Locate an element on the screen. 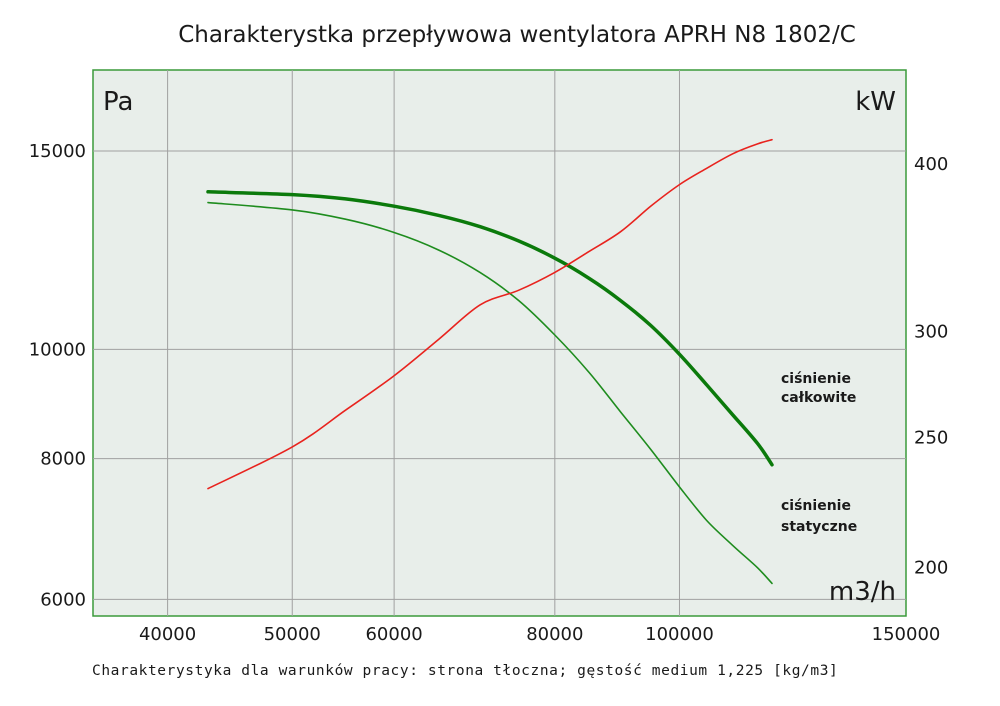 The width and height of the screenshot is (1000, 706). y2-tick-labels: 200 250 300 400 is located at coordinates (931, 366).